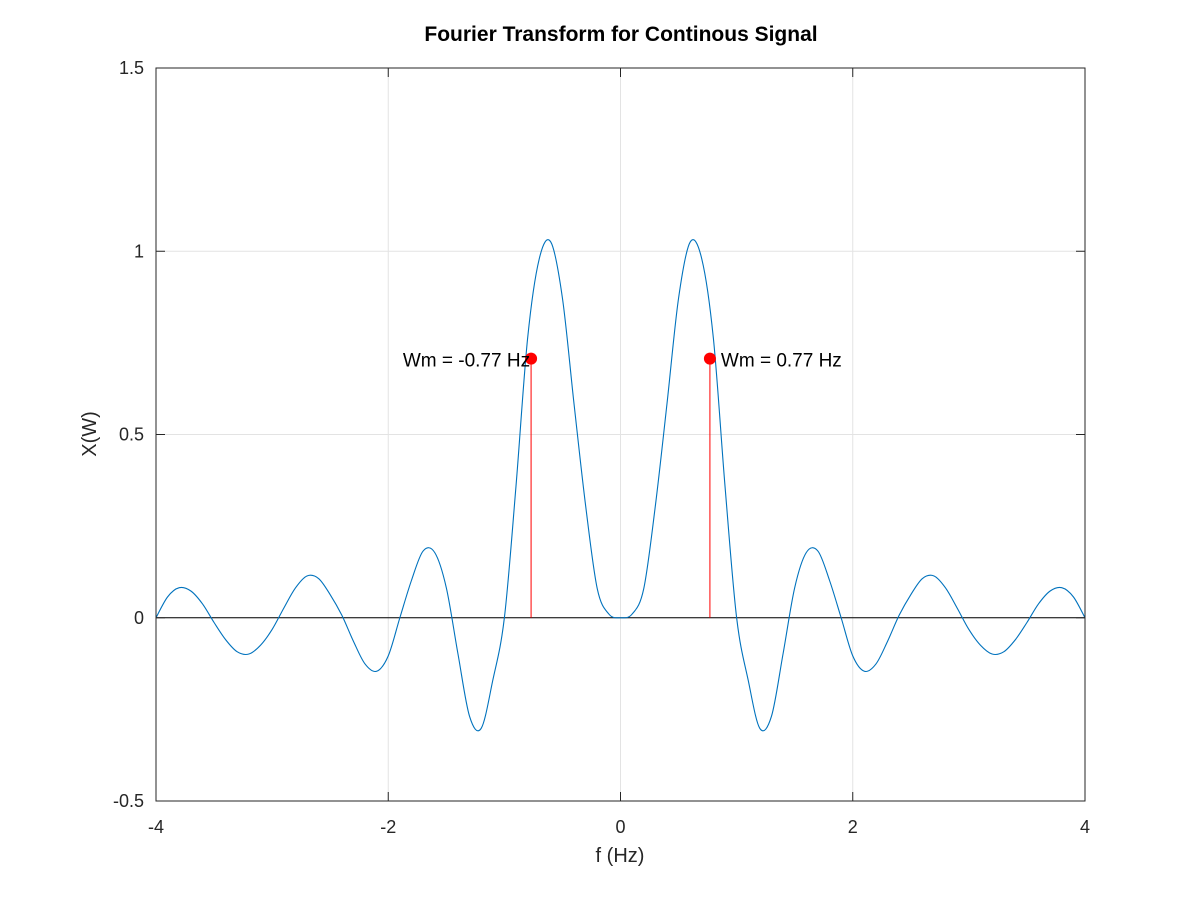  Describe the element at coordinates (90, 434) in the screenshot. I see `y-axis-label: X(W)` at that location.